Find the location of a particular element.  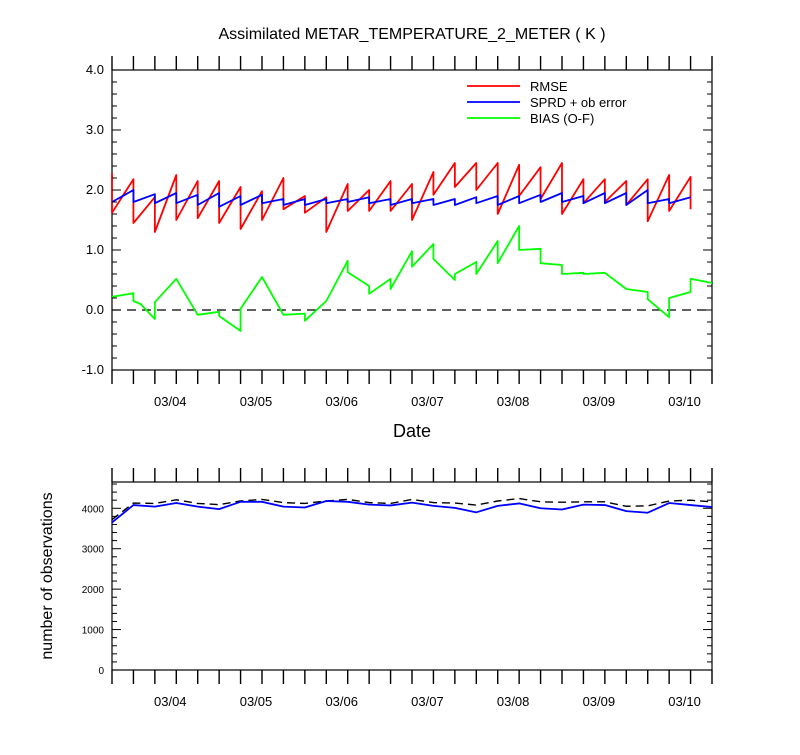

y-tick-label: 2000 is located at coordinates (93, 590).